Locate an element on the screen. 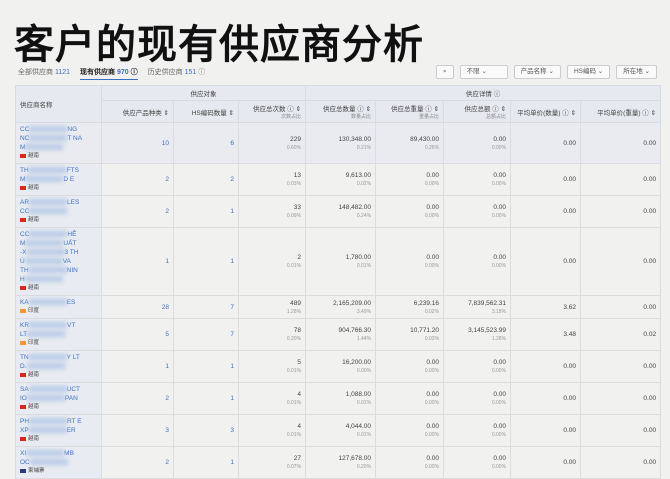 The image size is (670, 479). filter-unlimited: 不限 ⌄ is located at coordinates (483, 72).